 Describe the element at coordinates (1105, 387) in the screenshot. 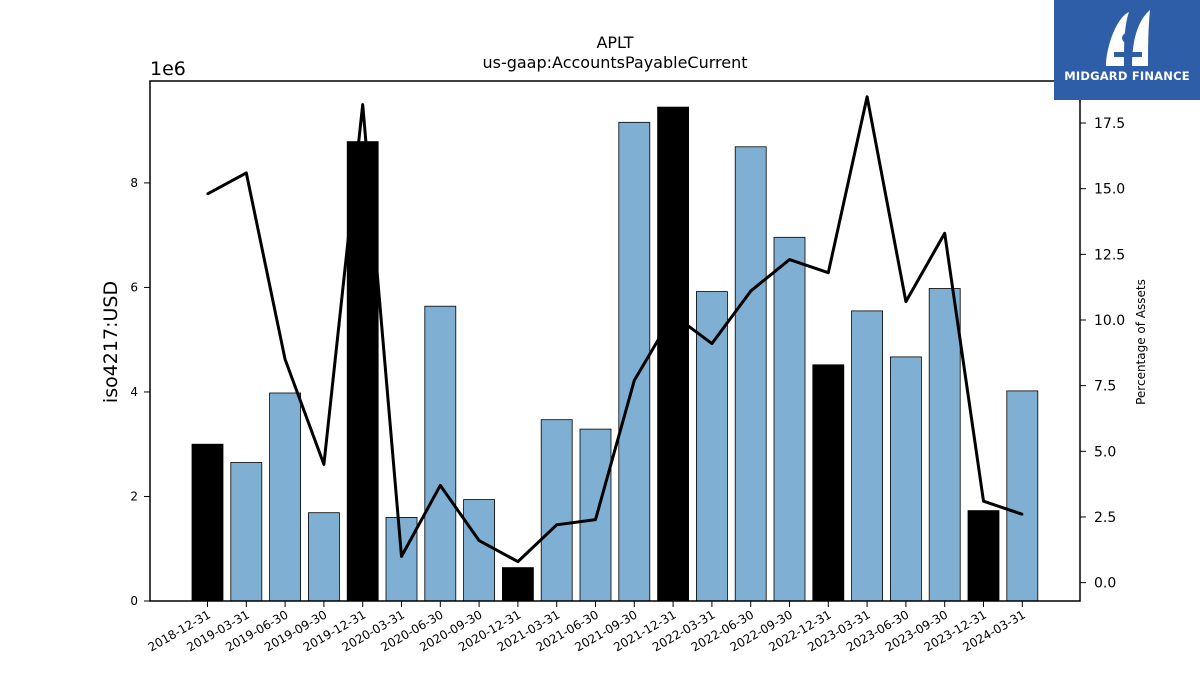

I see `y2-tick-label: 7.5` at that location.